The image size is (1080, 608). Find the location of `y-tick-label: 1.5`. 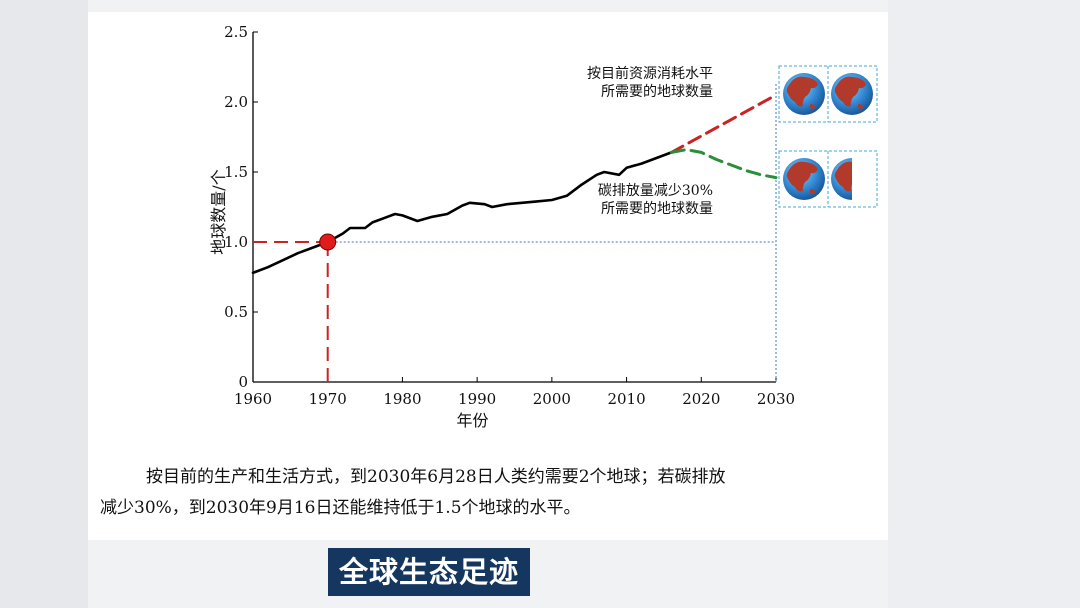

y-tick-label: 1.5 is located at coordinates (236, 172).